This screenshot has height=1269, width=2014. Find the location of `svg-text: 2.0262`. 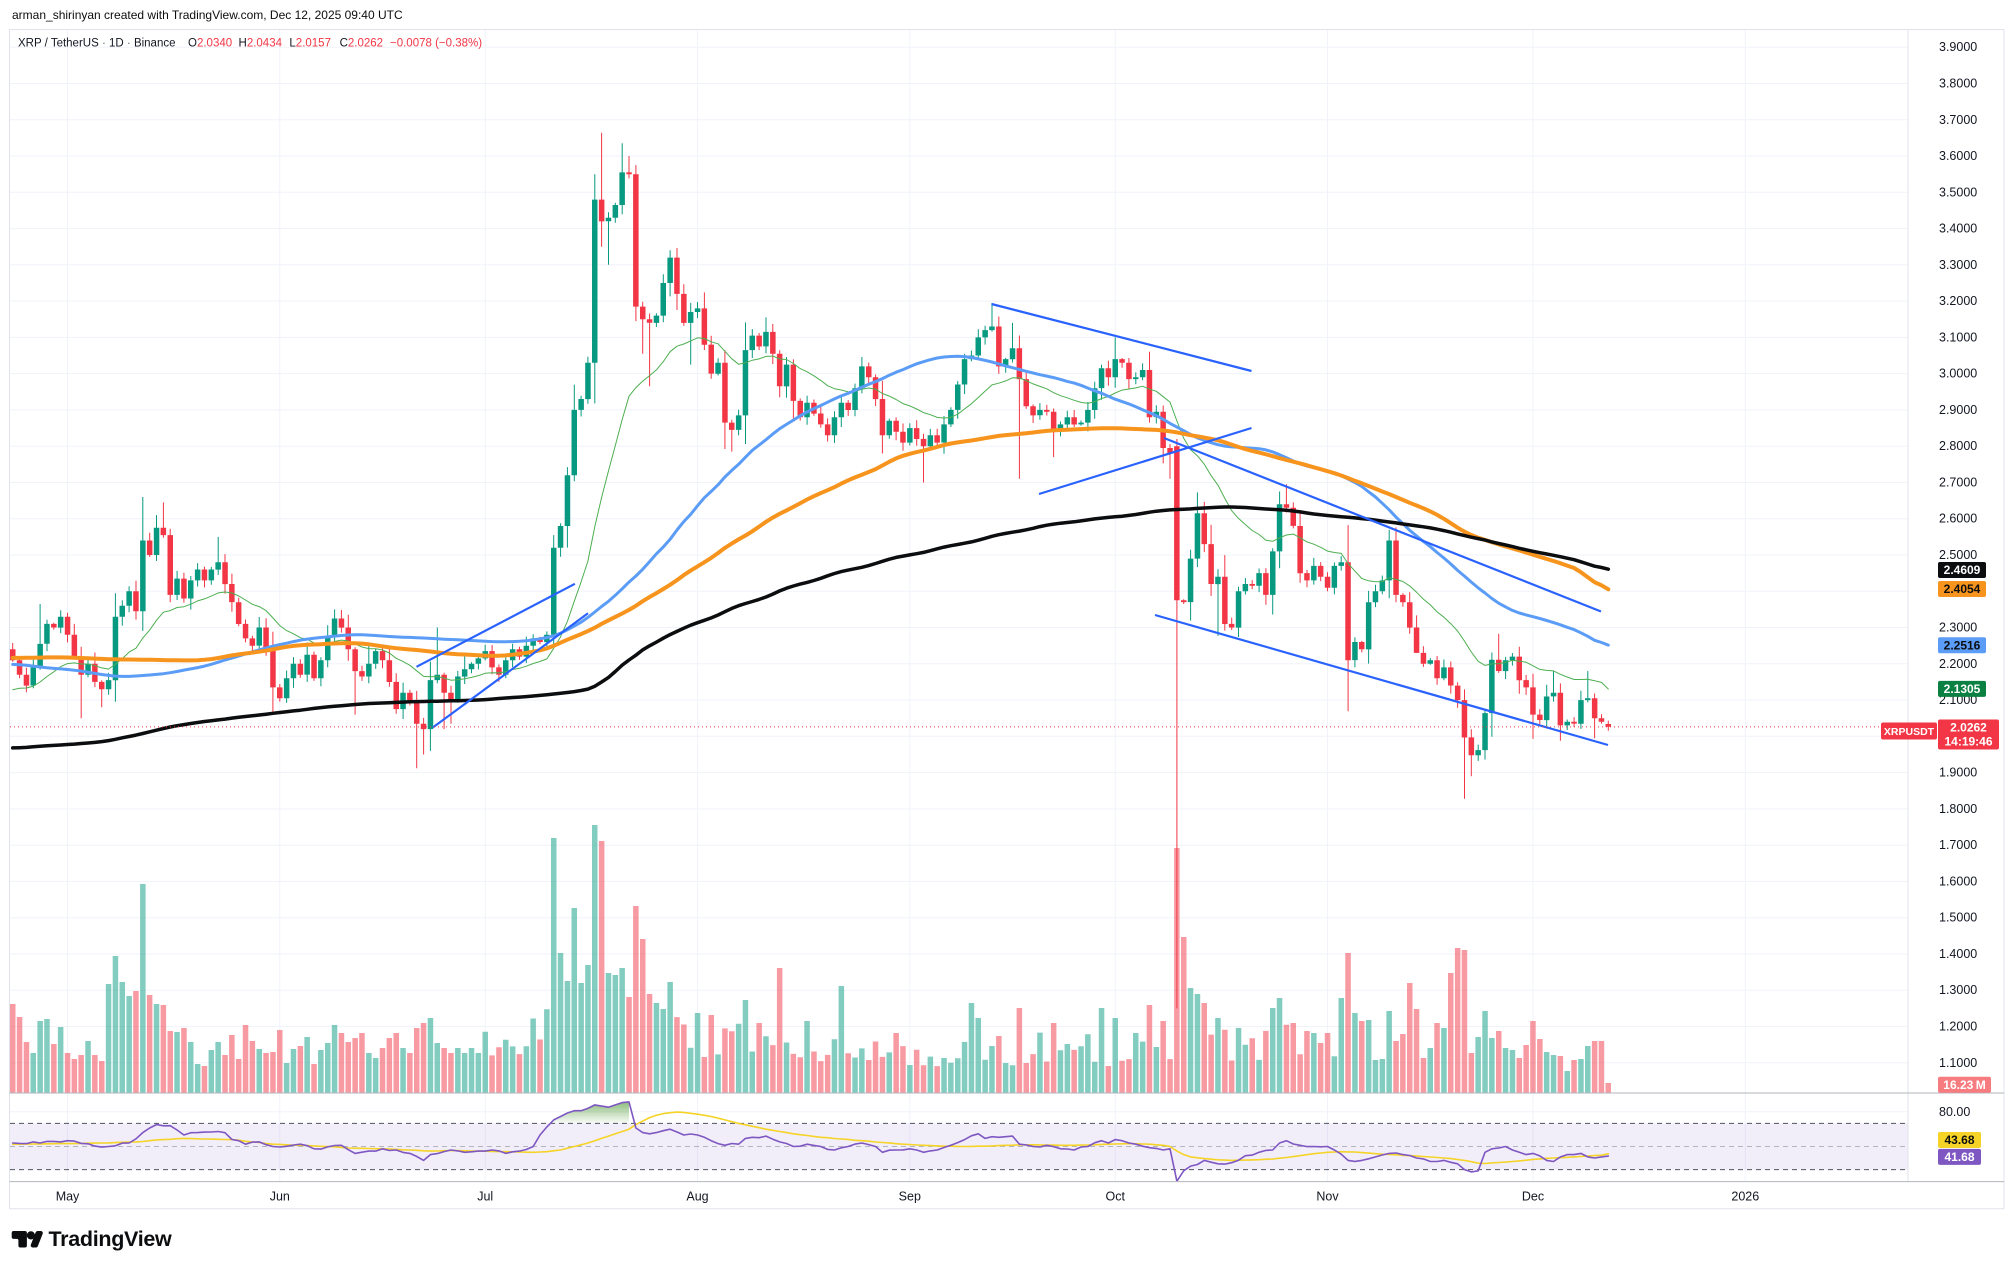

svg-text: 2.0262 is located at coordinates (1968, 728).